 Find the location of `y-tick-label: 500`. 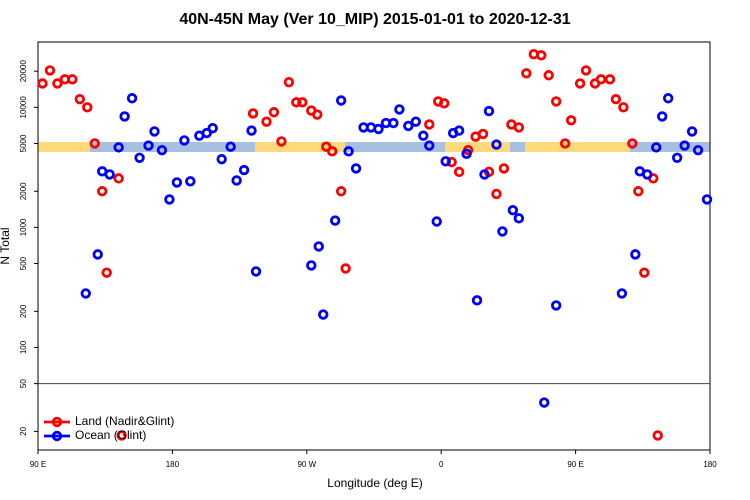

y-tick-label: 500 is located at coordinates (23, 263).